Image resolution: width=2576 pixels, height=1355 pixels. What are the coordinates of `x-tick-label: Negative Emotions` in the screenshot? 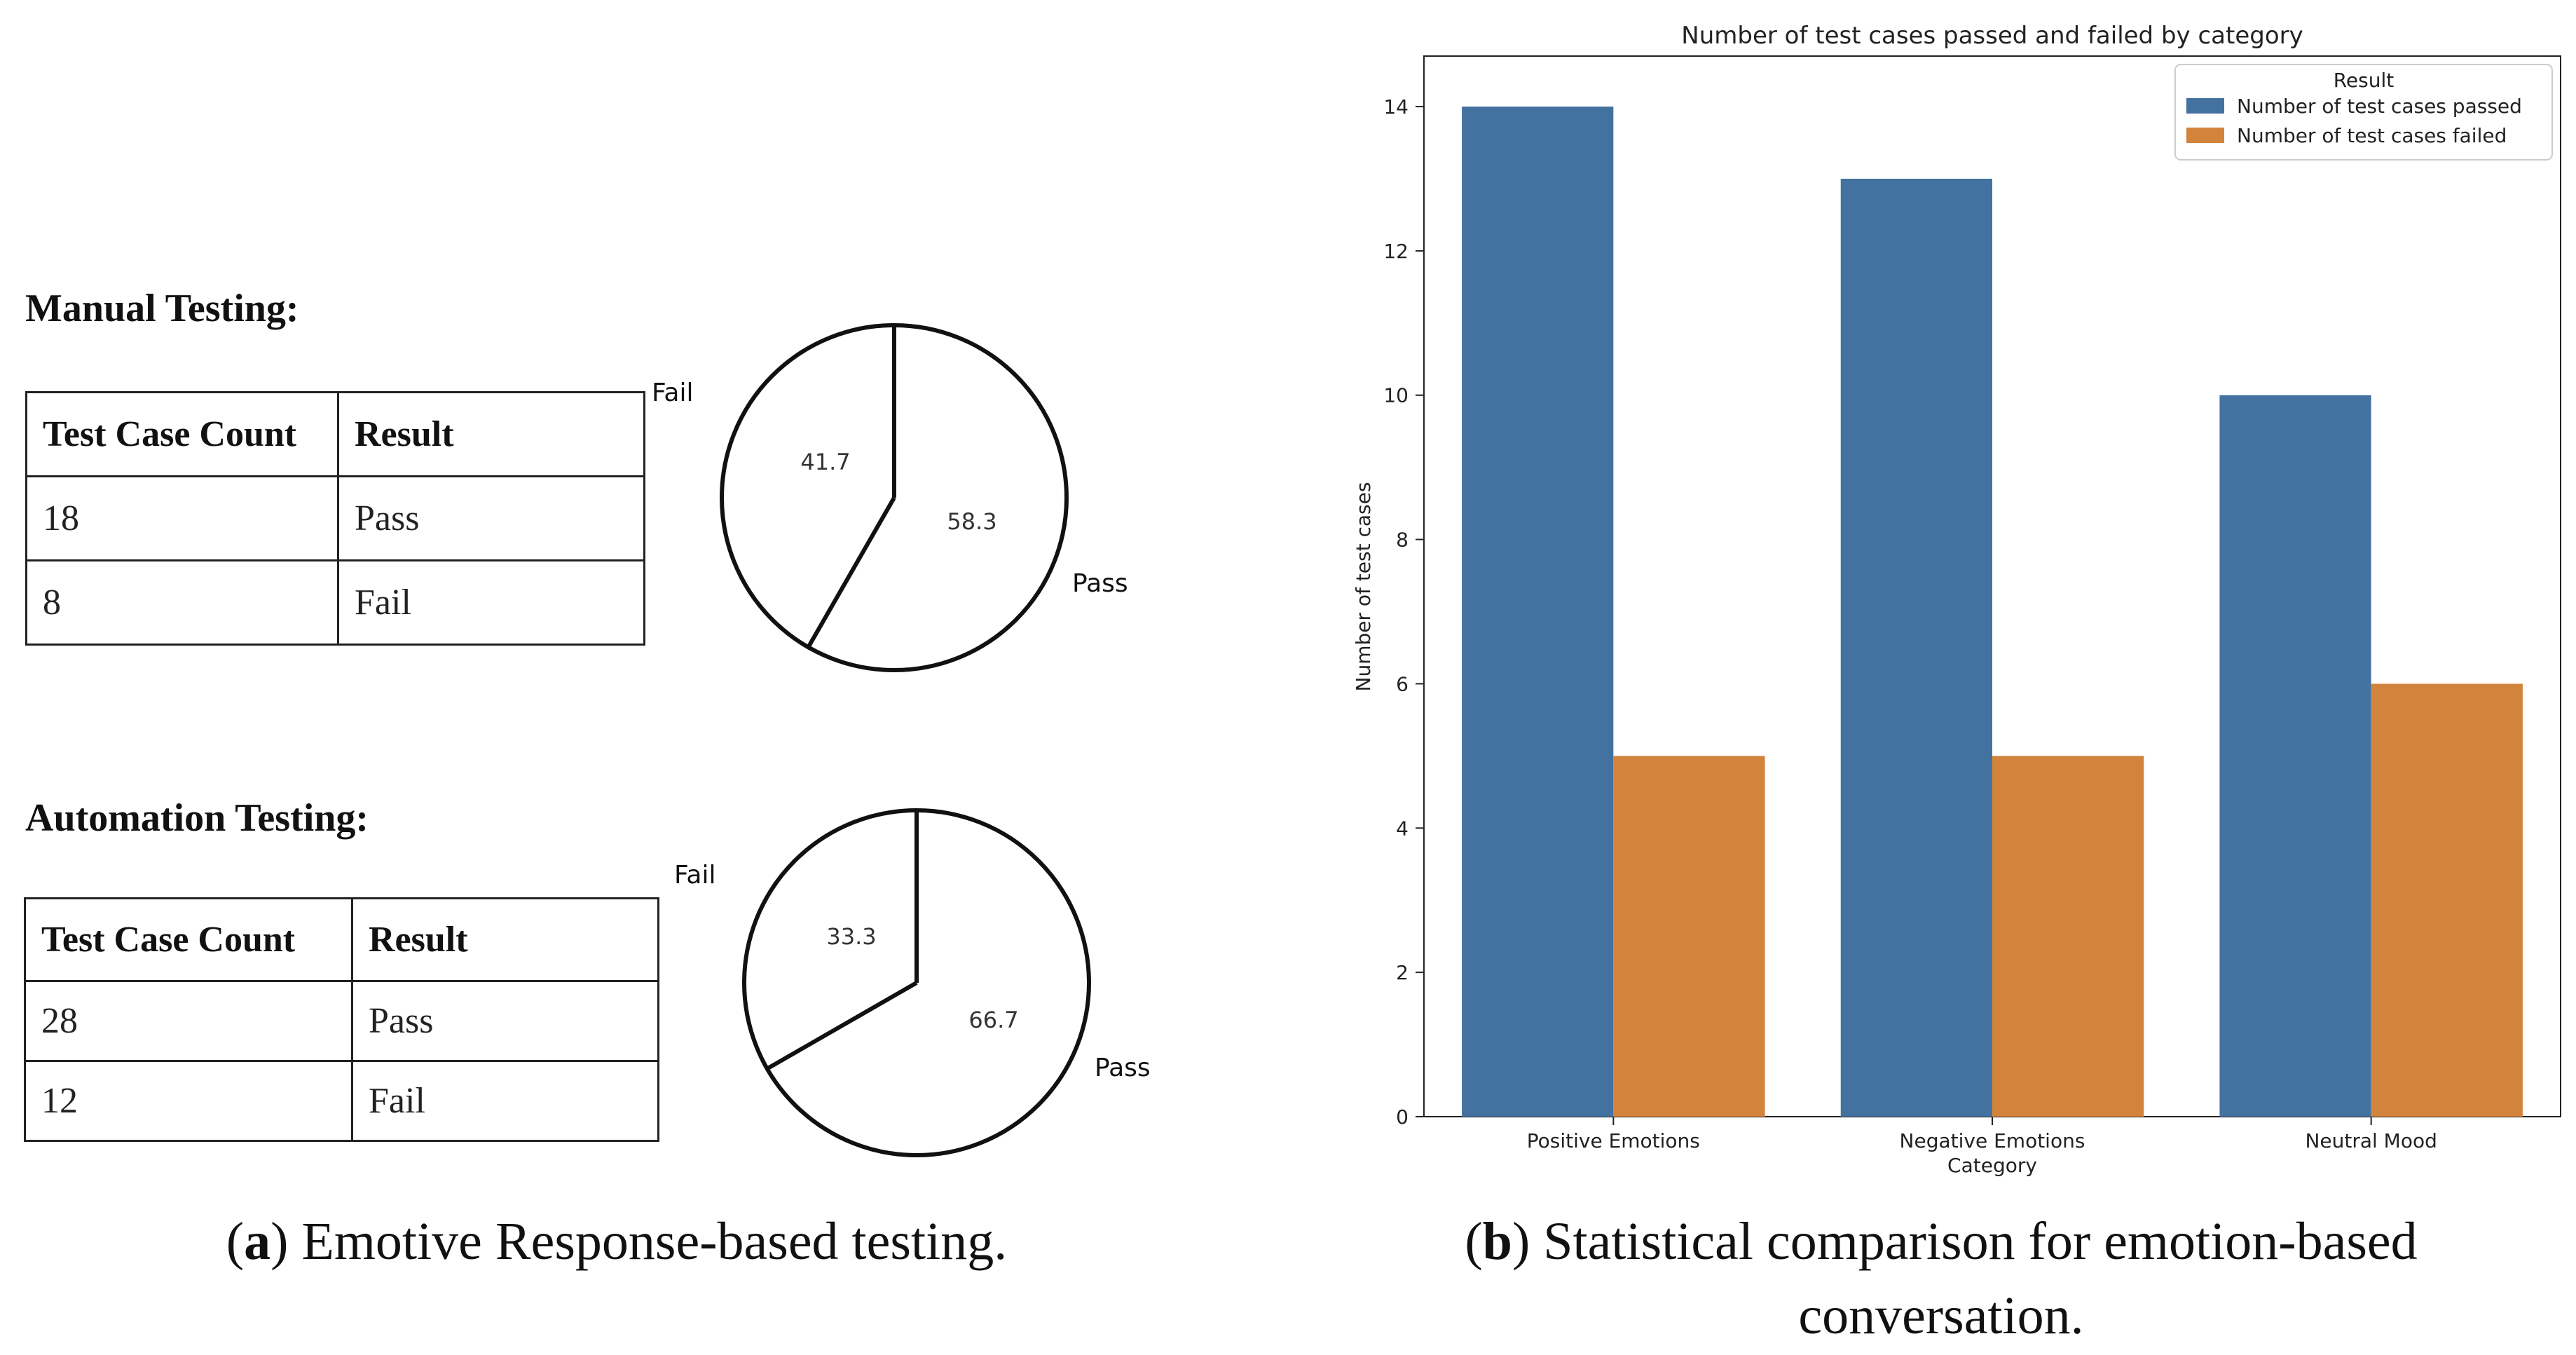 It's located at (1993, 1141).